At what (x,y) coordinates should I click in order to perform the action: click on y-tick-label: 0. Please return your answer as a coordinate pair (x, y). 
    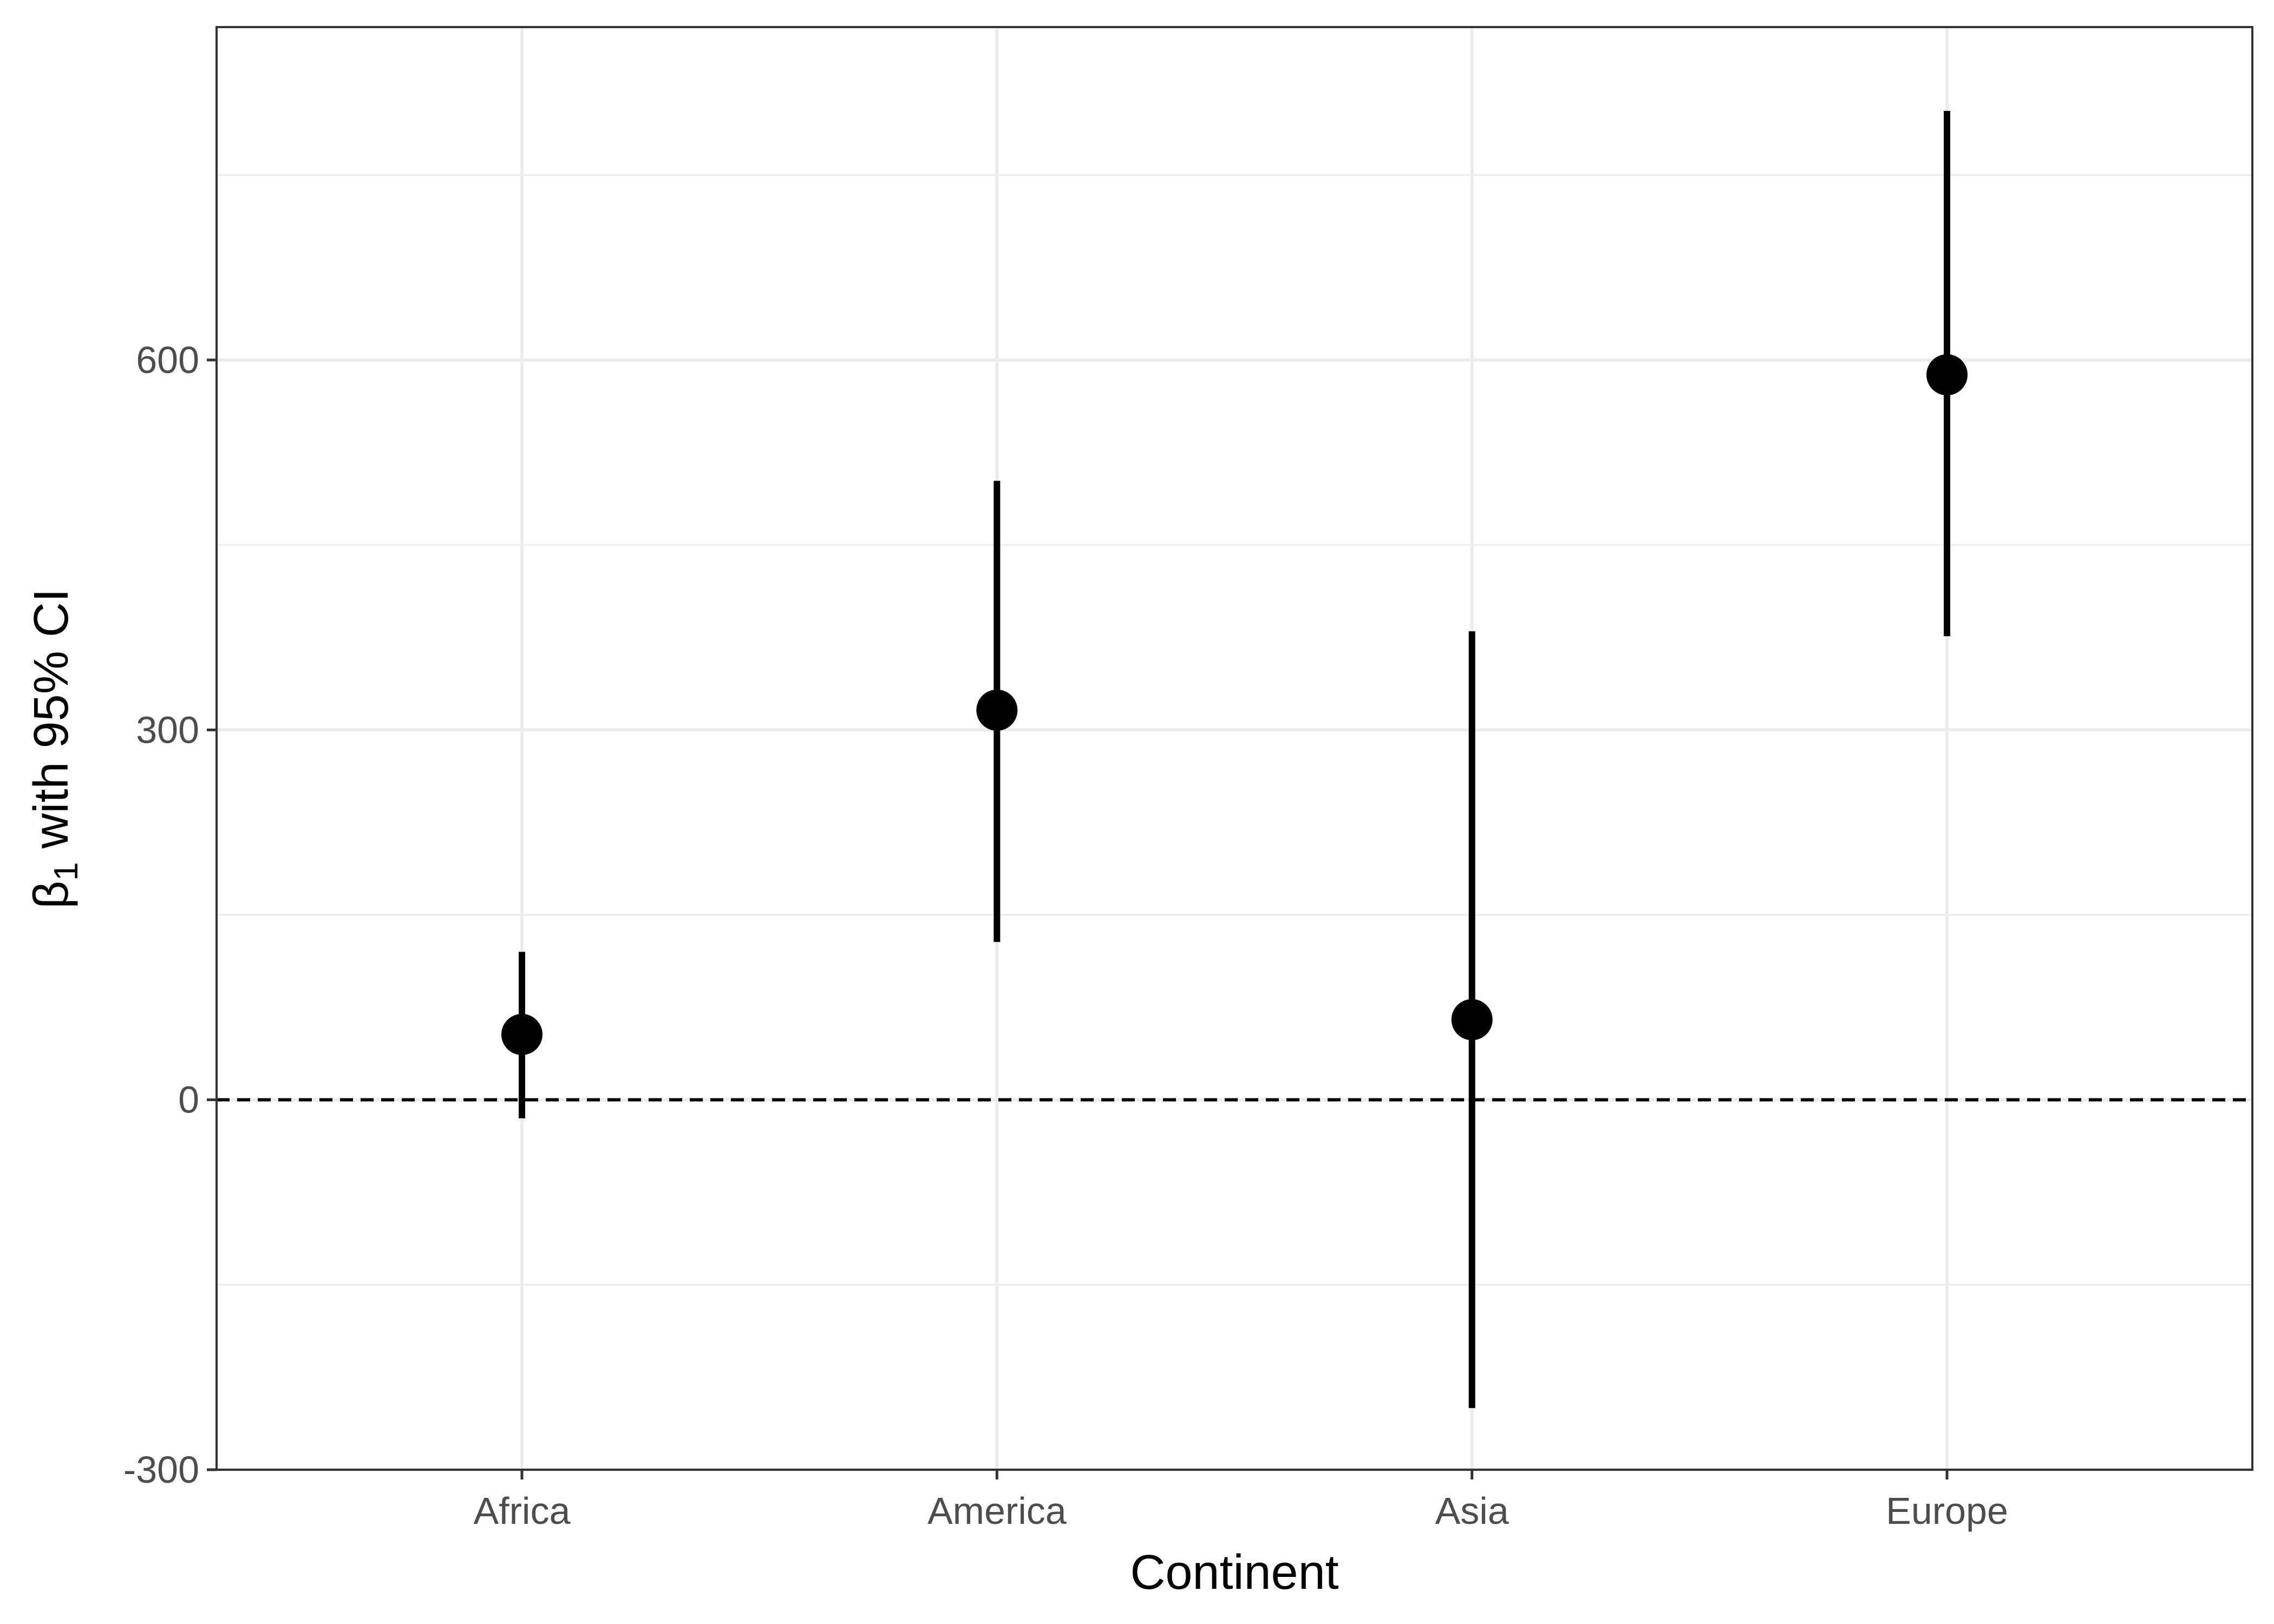
    Looking at the image, I should click on (188, 1100).